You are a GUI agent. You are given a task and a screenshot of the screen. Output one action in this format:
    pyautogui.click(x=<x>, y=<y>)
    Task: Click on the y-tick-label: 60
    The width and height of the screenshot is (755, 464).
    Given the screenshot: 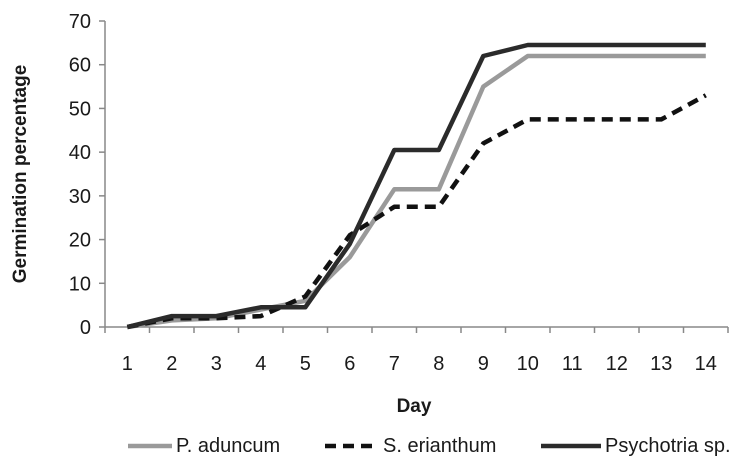 What is the action you would take?
    pyautogui.click(x=80, y=66)
    